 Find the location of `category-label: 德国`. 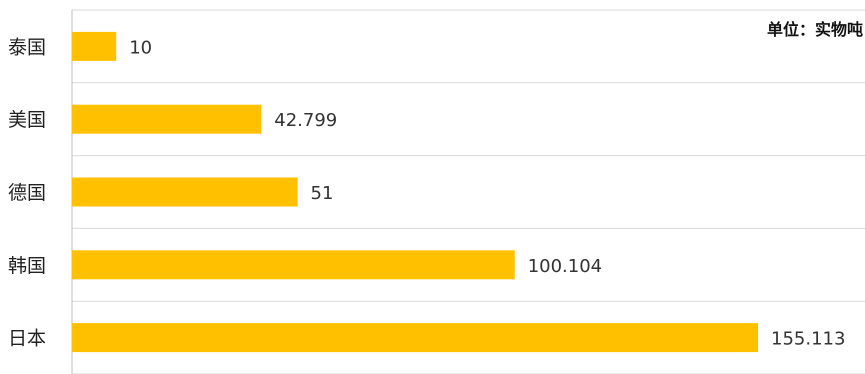

category-label: 德国 is located at coordinates (27, 193).